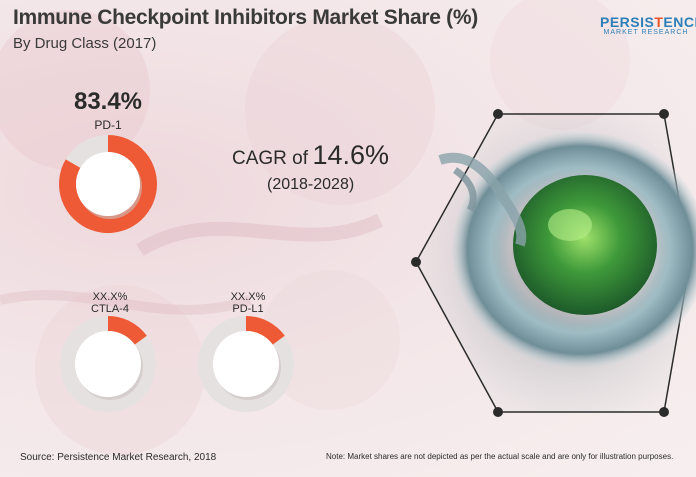 This screenshot has width=696, height=477. What do you see at coordinates (270, 158) in the screenshot?
I see `cagr-prefix: CAGR of` at bounding box center [270, 158].